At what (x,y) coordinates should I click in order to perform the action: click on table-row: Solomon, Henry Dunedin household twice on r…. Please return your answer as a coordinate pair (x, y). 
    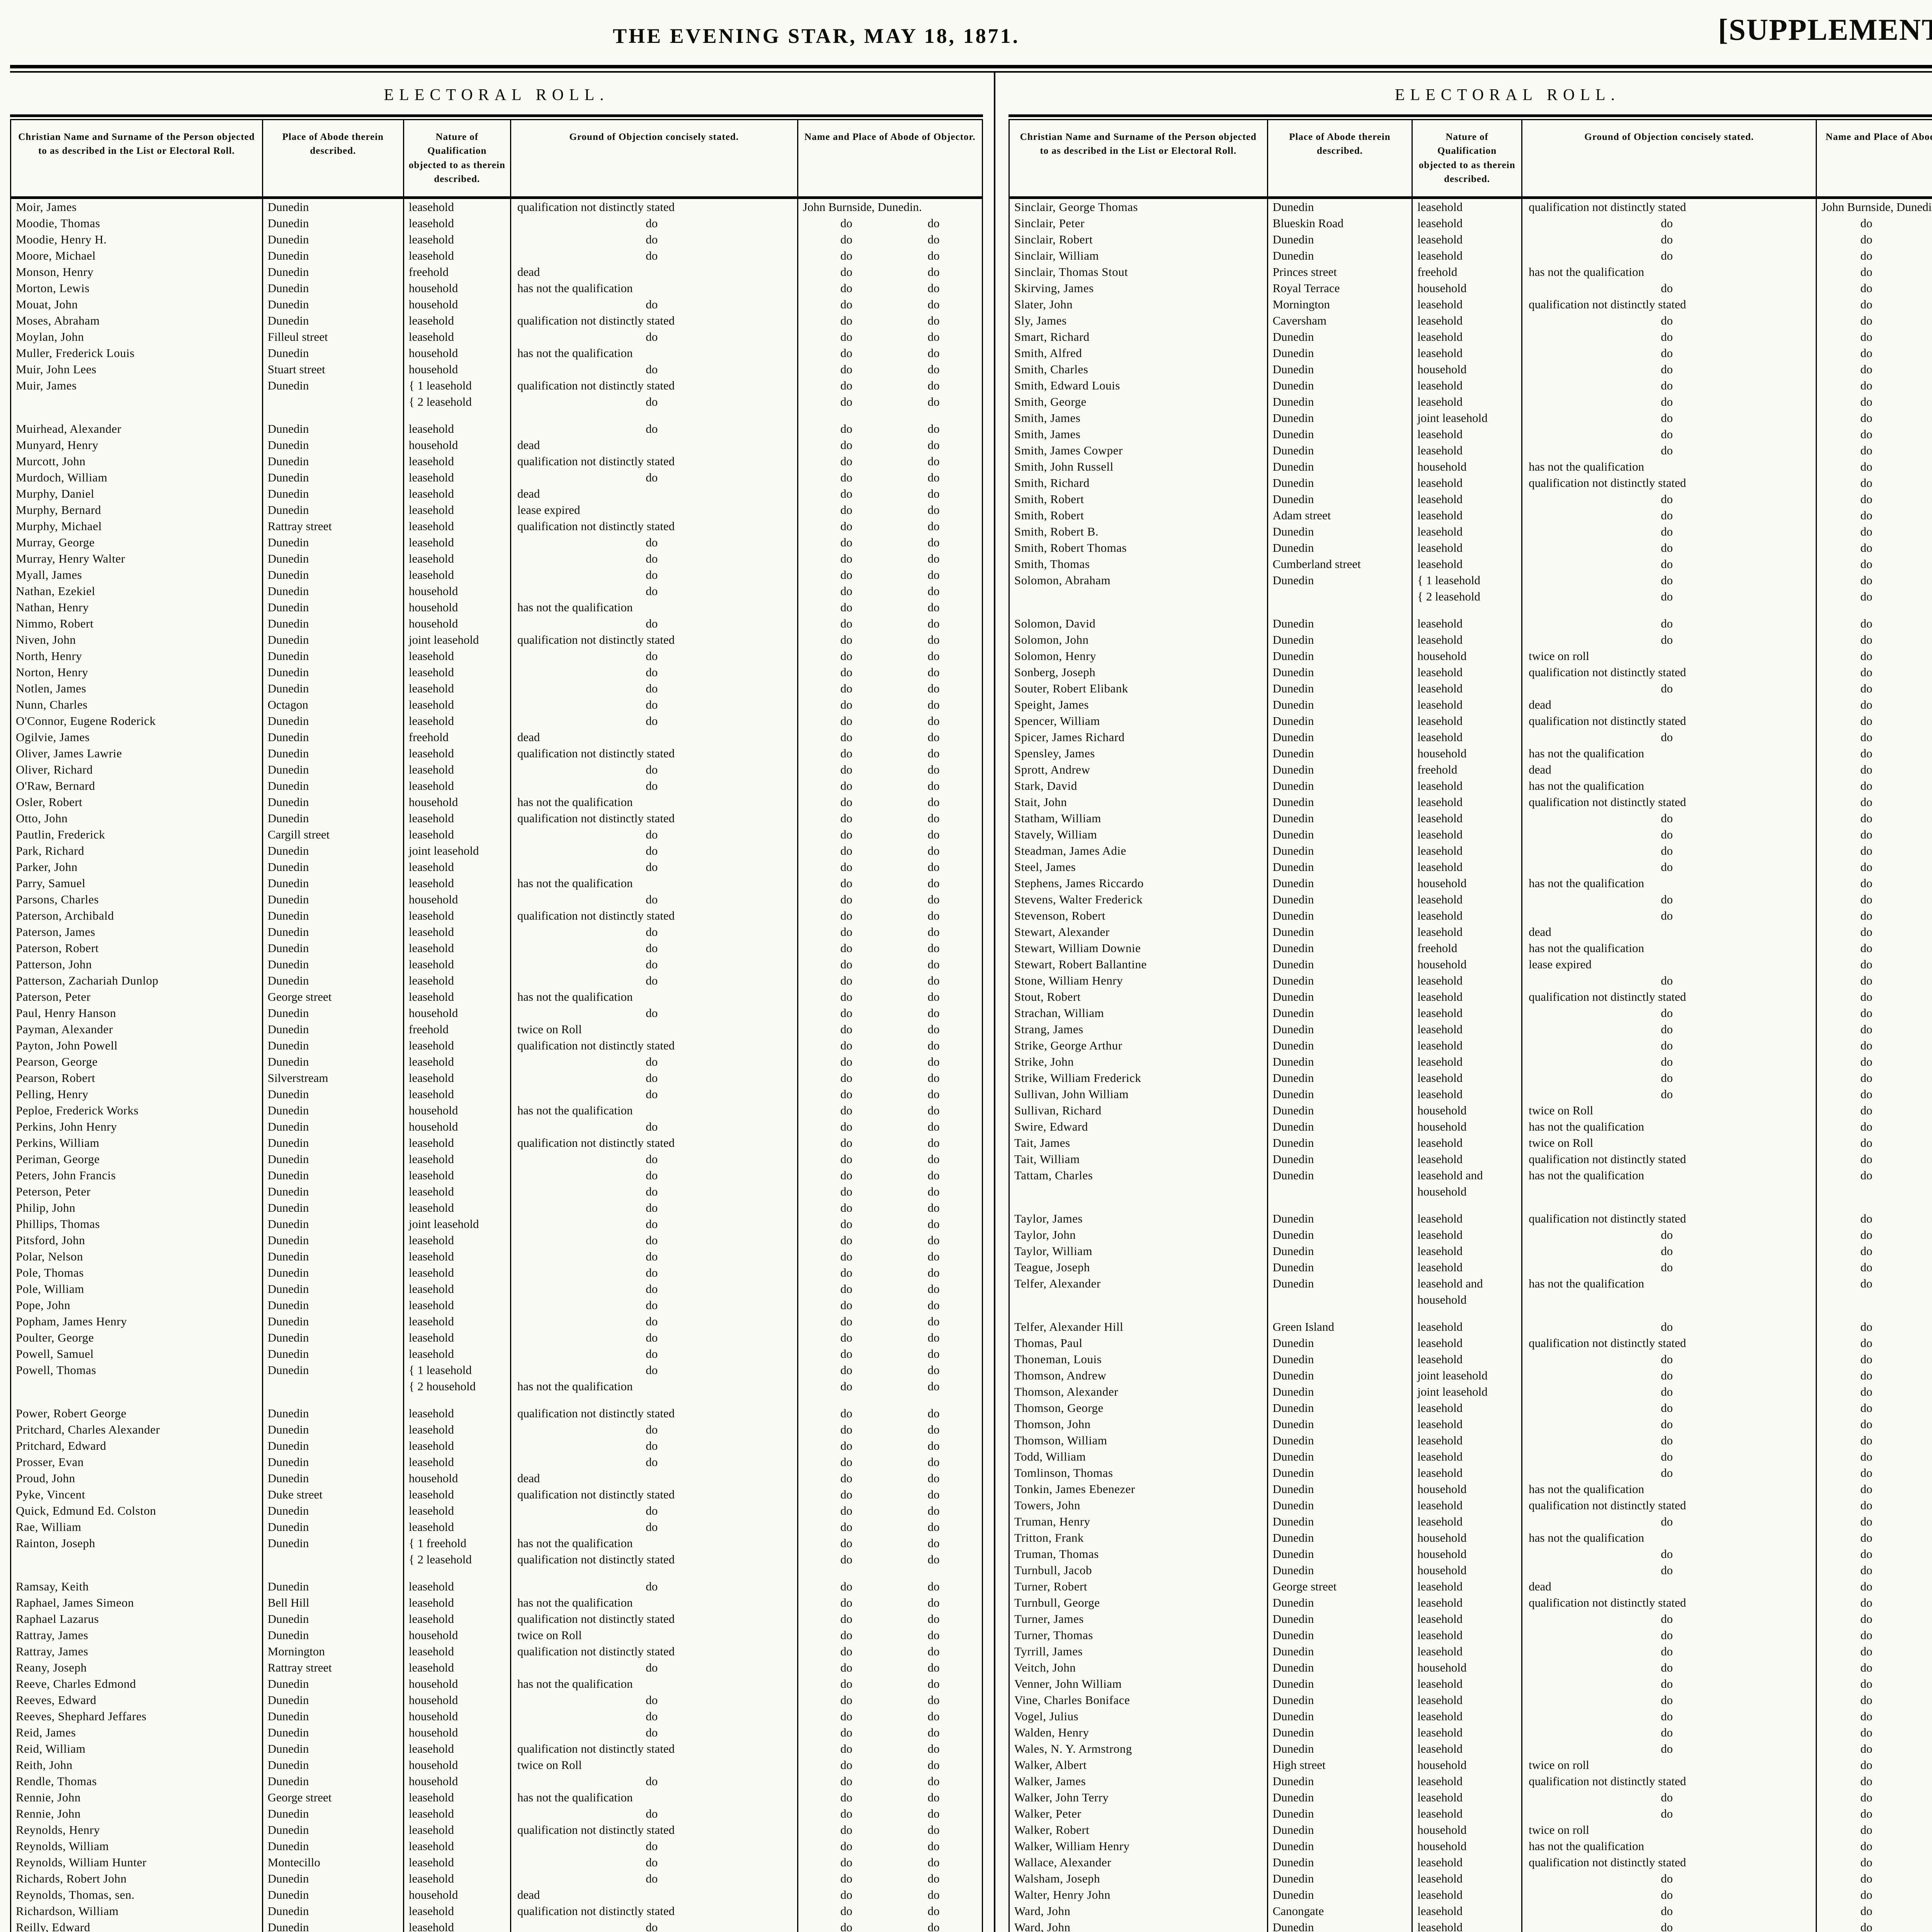
    Looking at the image, I should click on (1470, 656).